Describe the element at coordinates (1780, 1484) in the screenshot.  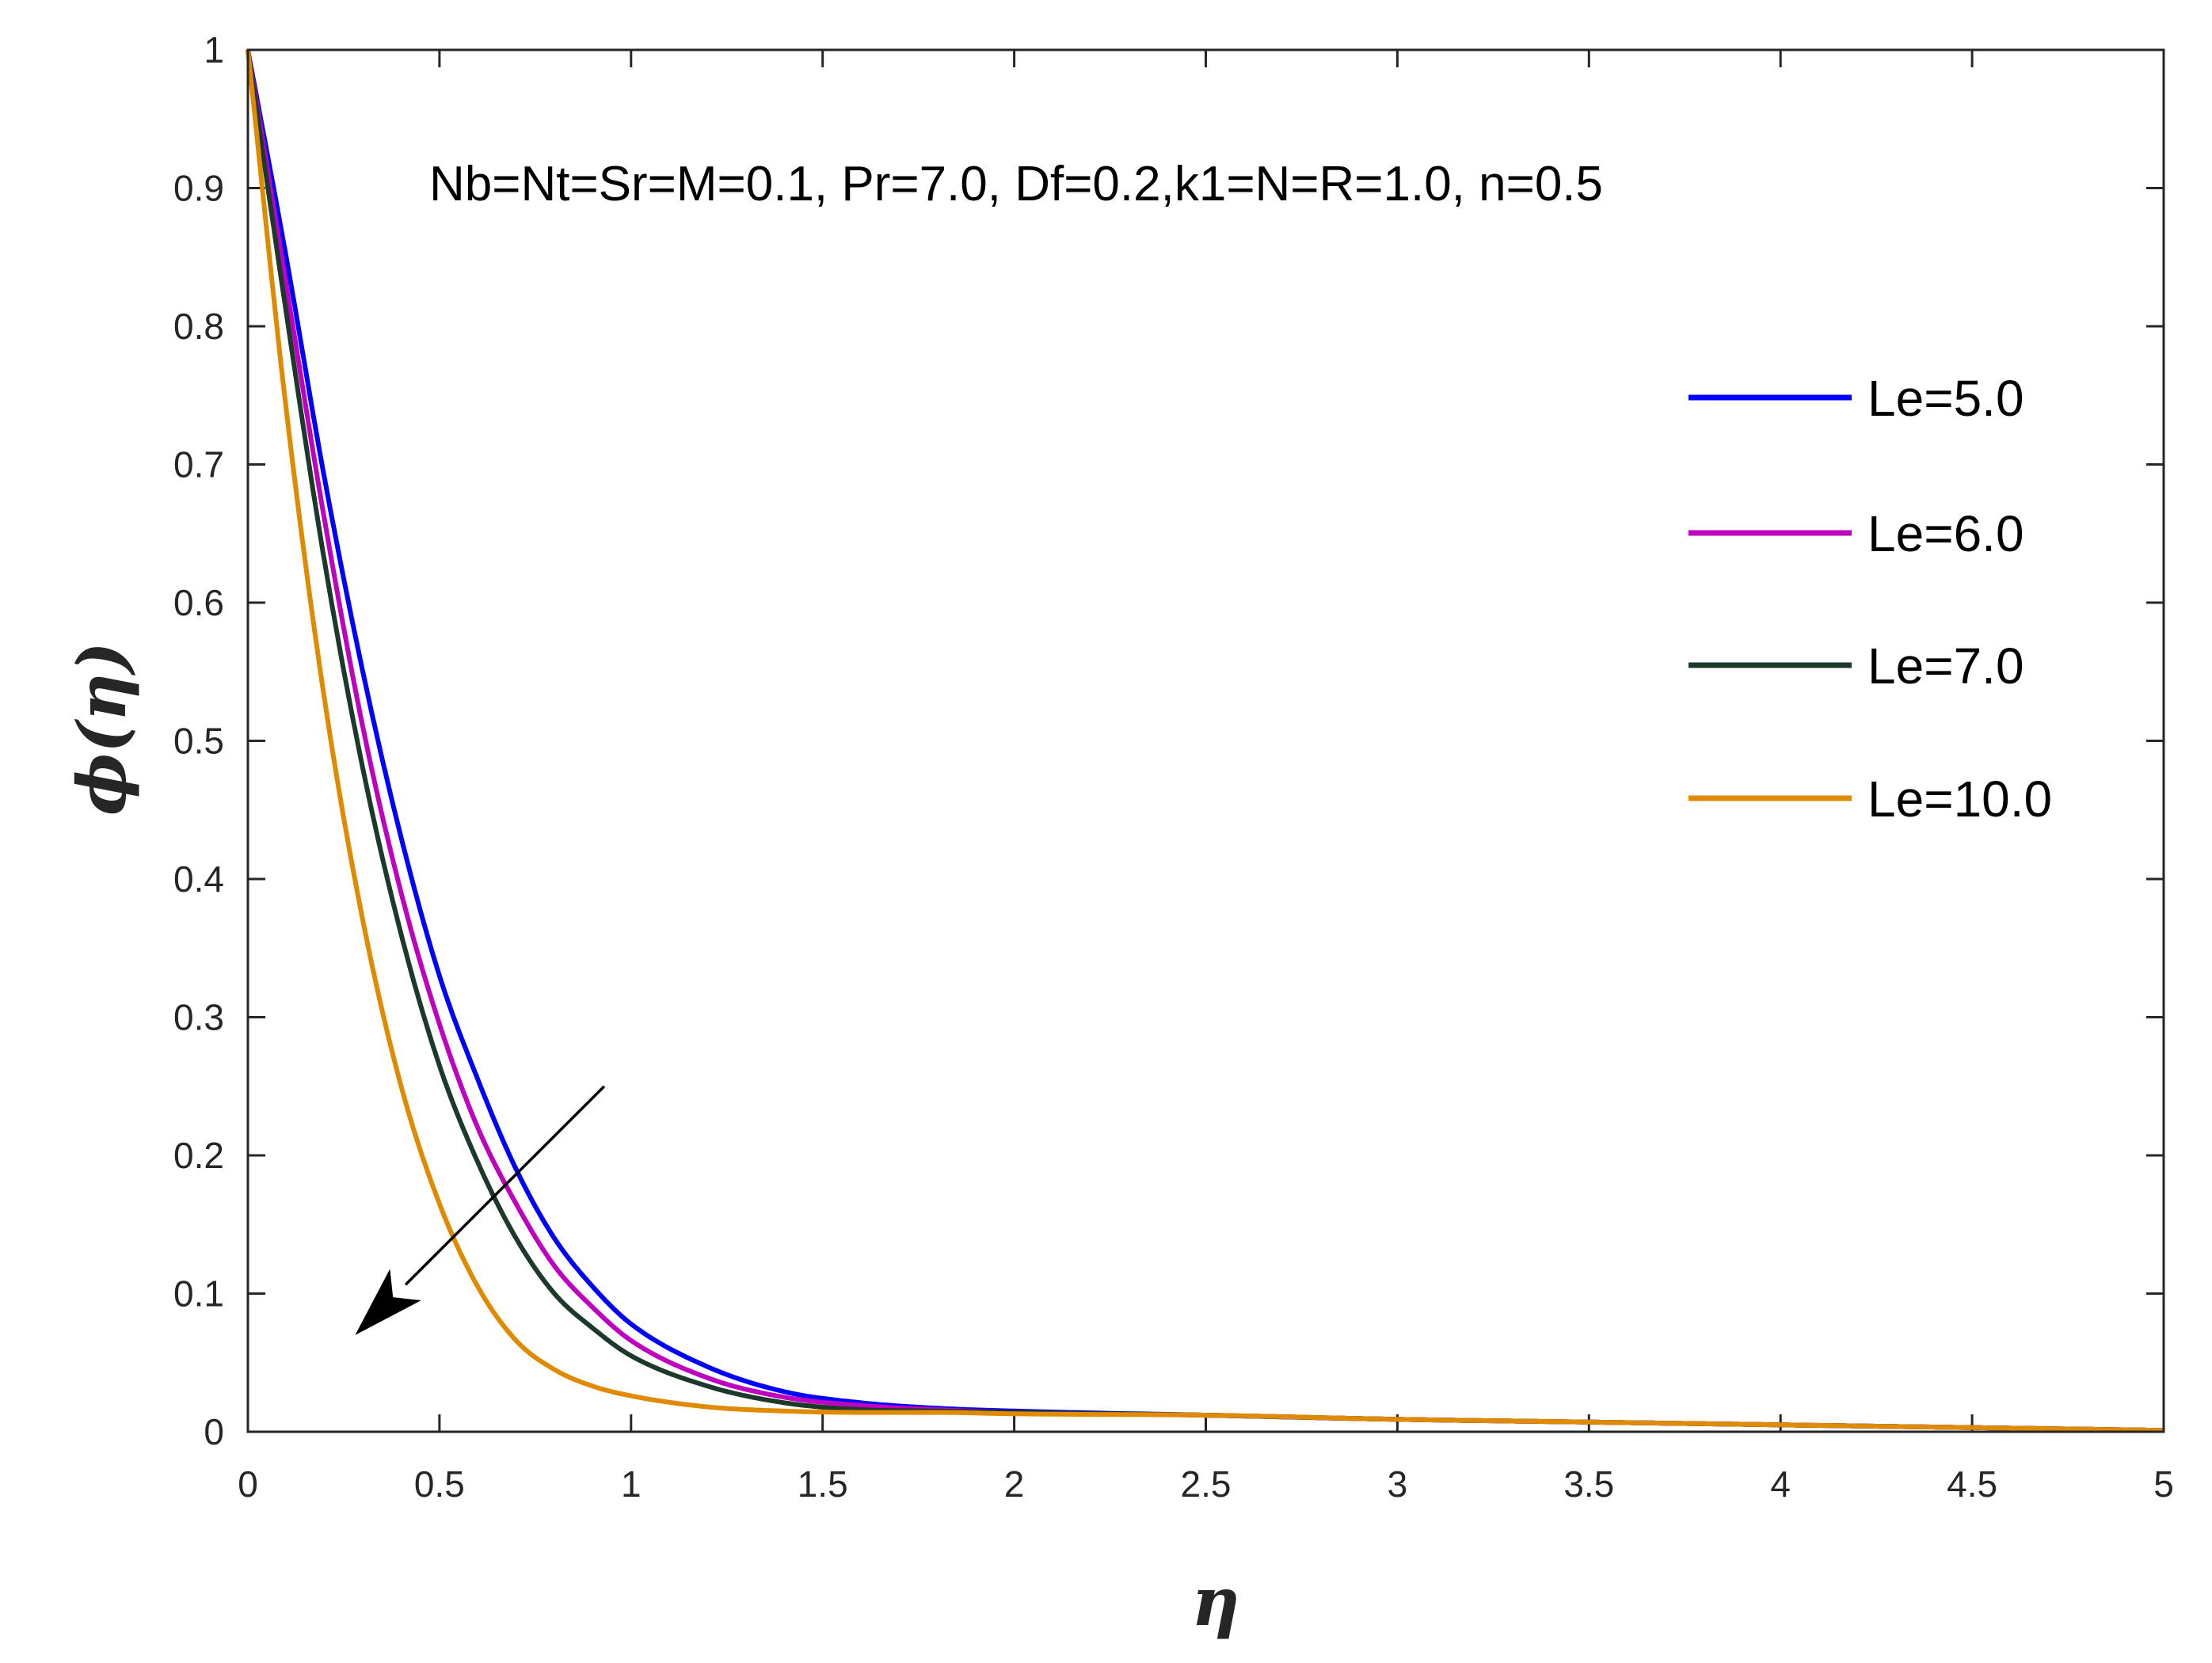
I see `x-tick-label: 4` at that location.